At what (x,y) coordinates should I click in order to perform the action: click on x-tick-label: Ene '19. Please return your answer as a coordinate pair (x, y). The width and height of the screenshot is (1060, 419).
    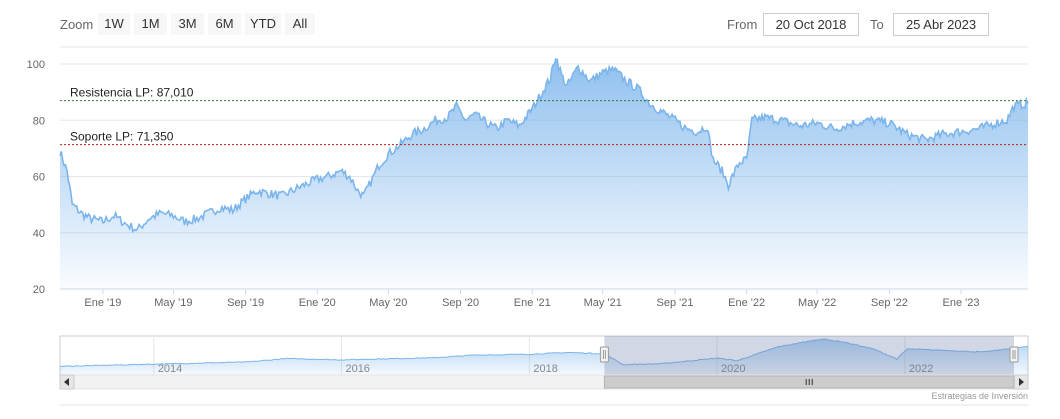
    Looking at the image, I should click on (102, 303).